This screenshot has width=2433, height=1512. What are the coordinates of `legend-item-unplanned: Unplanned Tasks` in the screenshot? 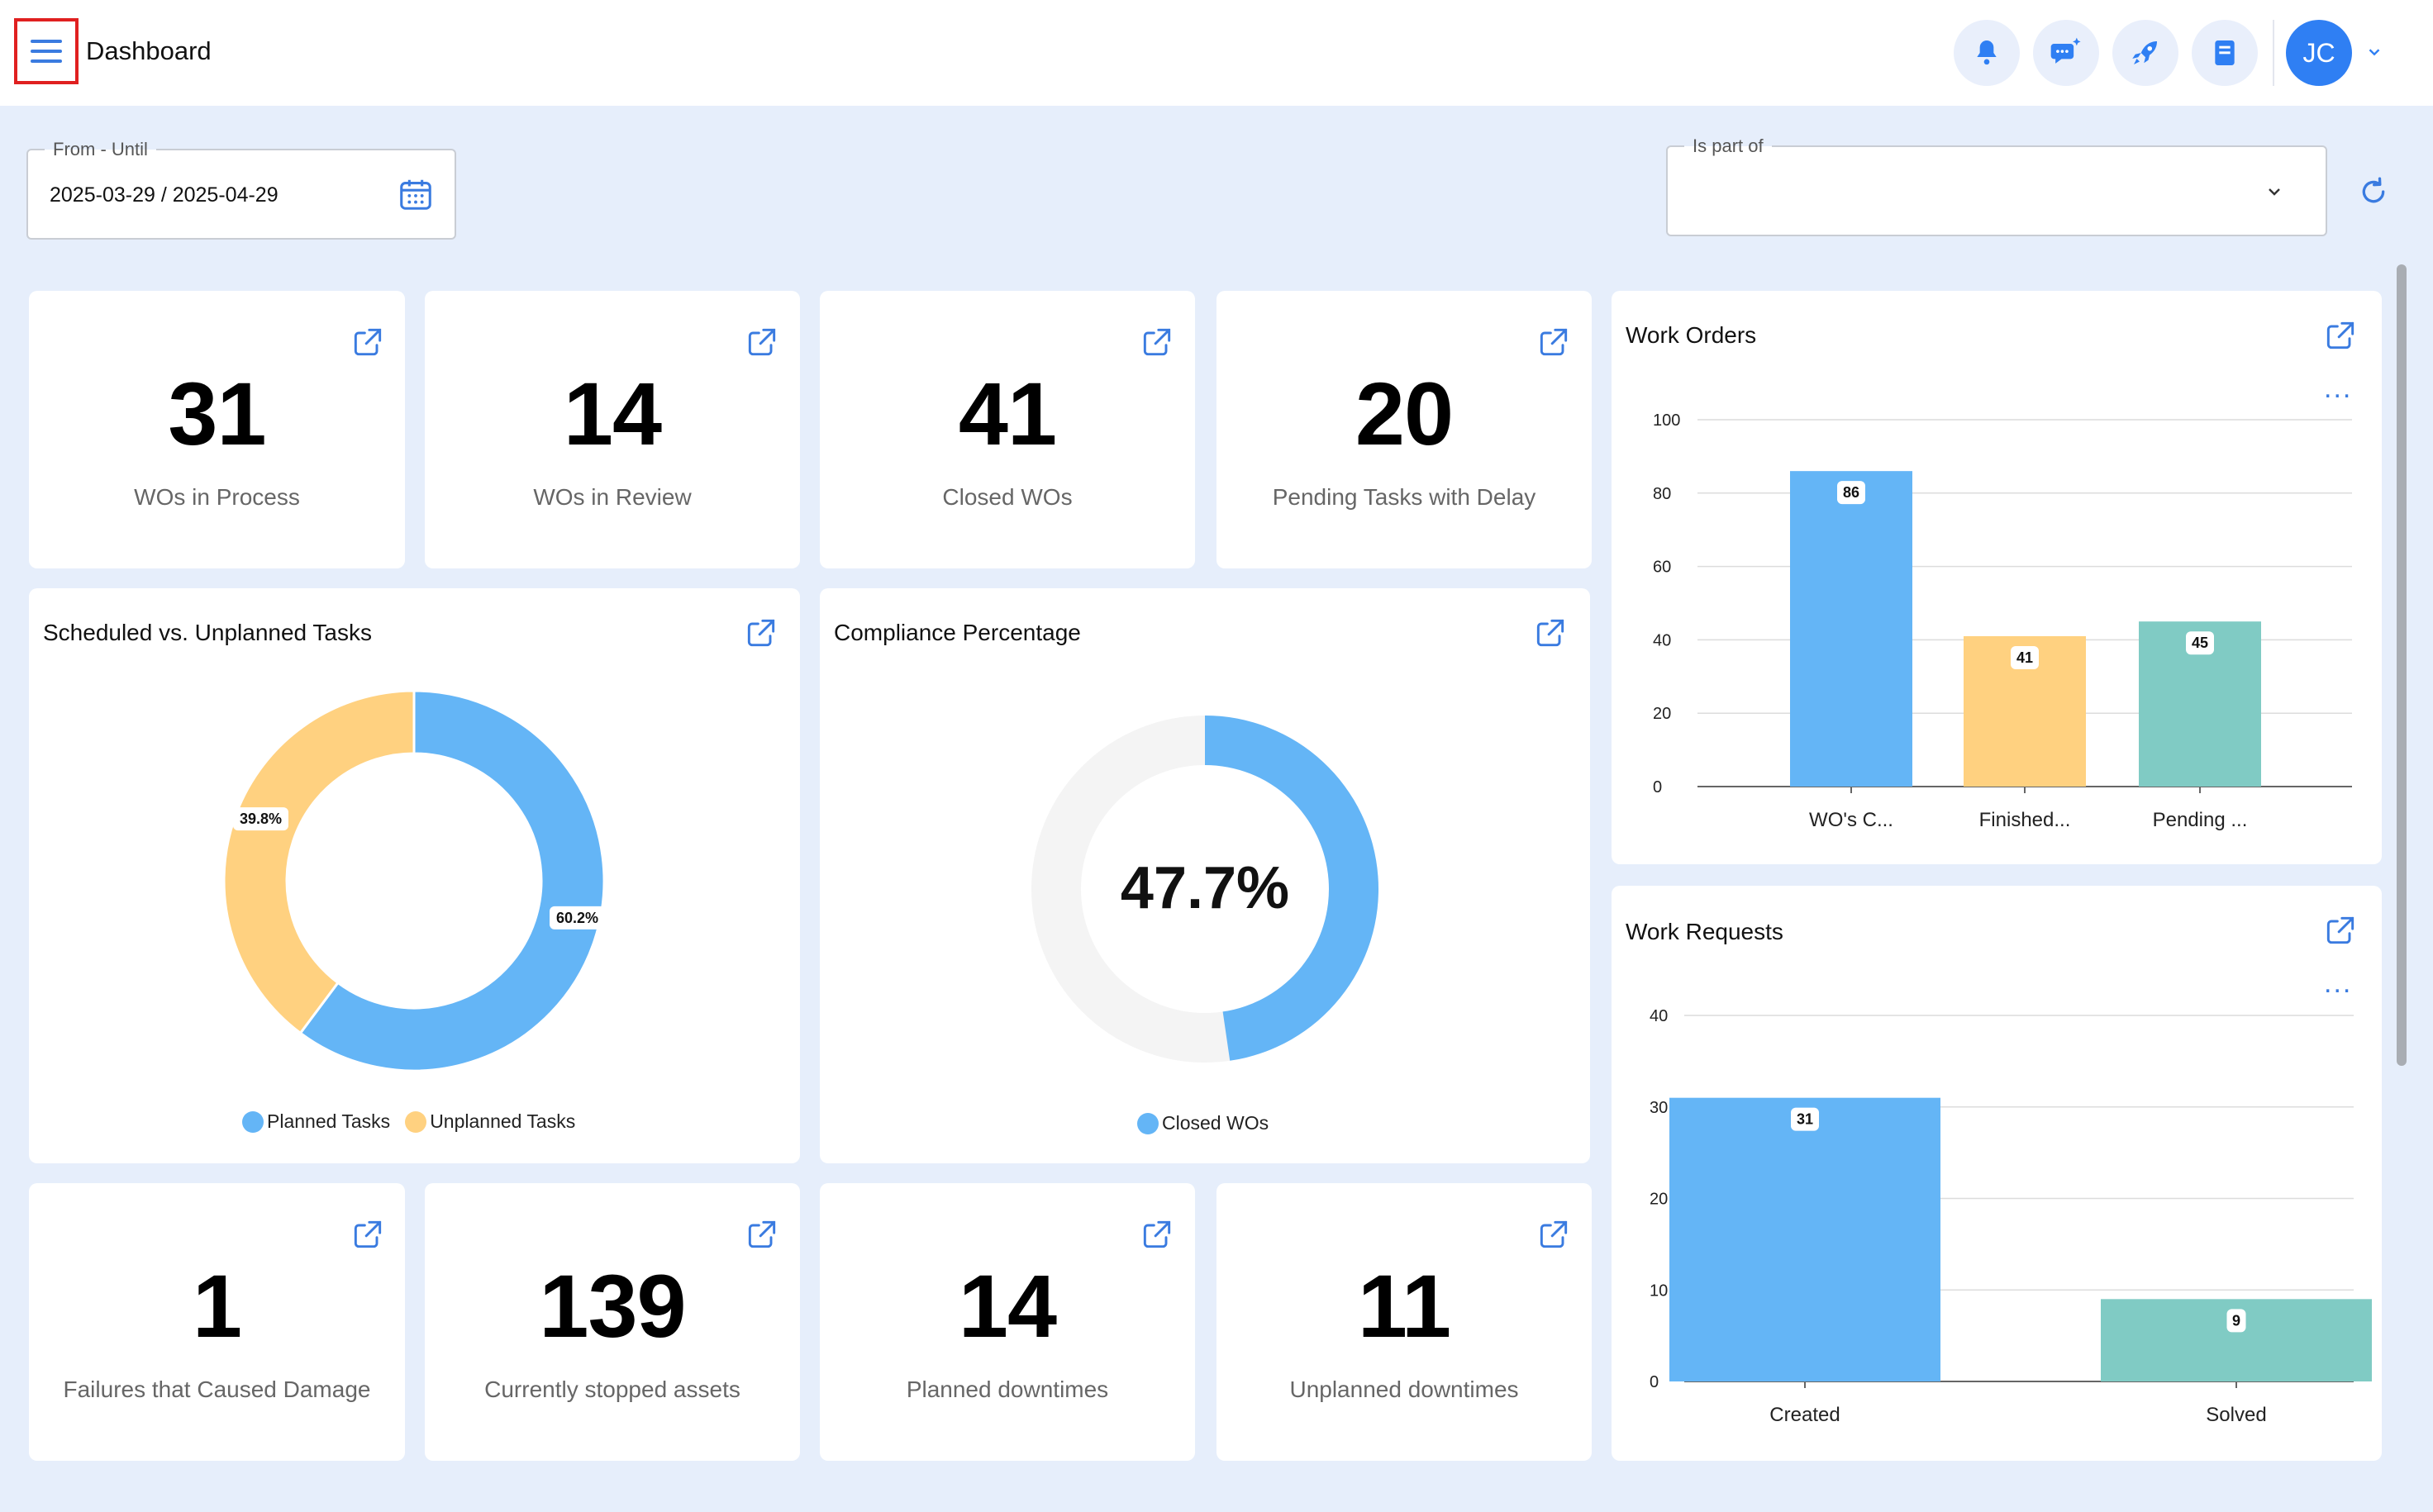 It's located at (490, 1121).